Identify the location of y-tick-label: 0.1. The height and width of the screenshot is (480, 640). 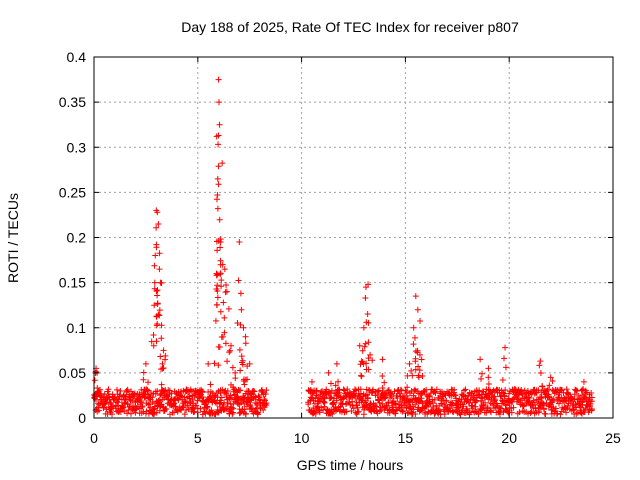
(77, 328).